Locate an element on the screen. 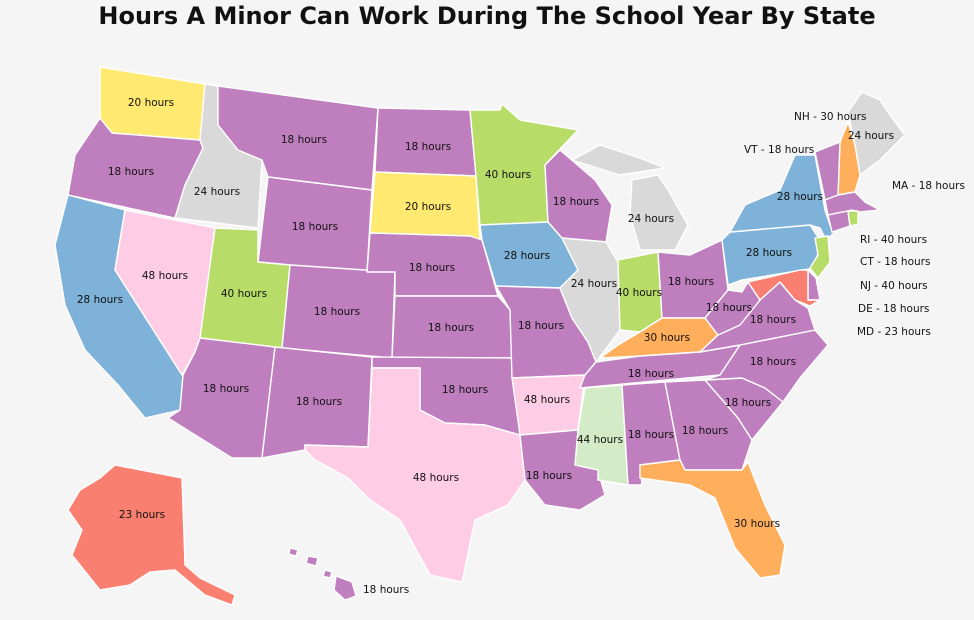 Image resolution: width=974 pixels, height=620 pixels. label-il: 24 hours is located at coordinates (594, 284).